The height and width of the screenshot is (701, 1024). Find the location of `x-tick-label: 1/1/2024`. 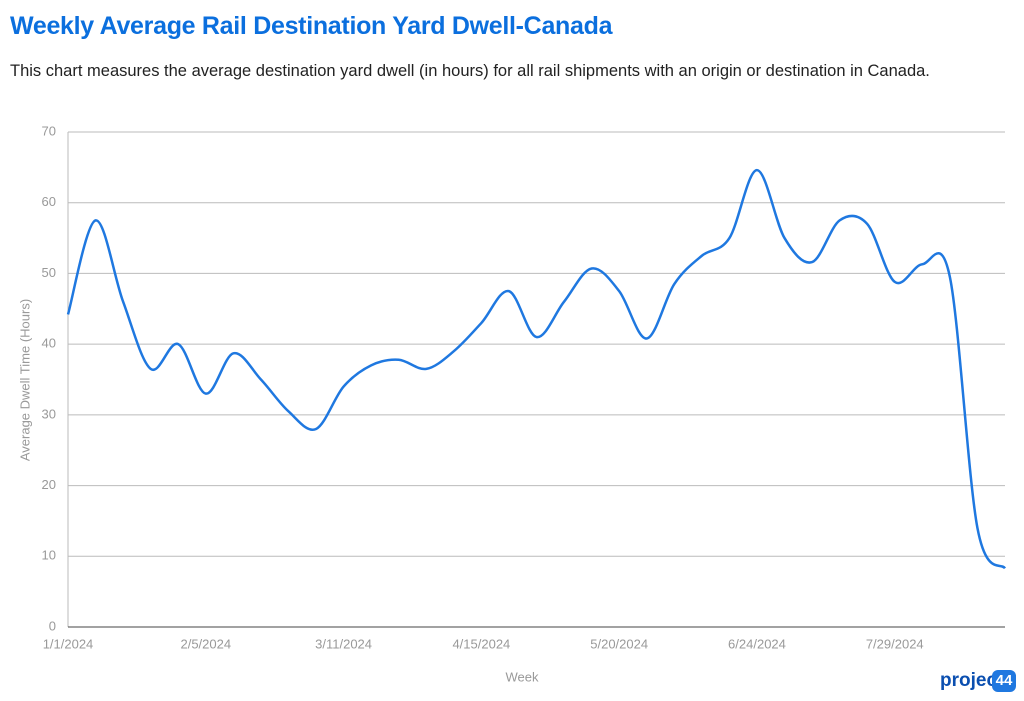

x-tick-label: 1/1/2024 is located at coordinates (68, 643).